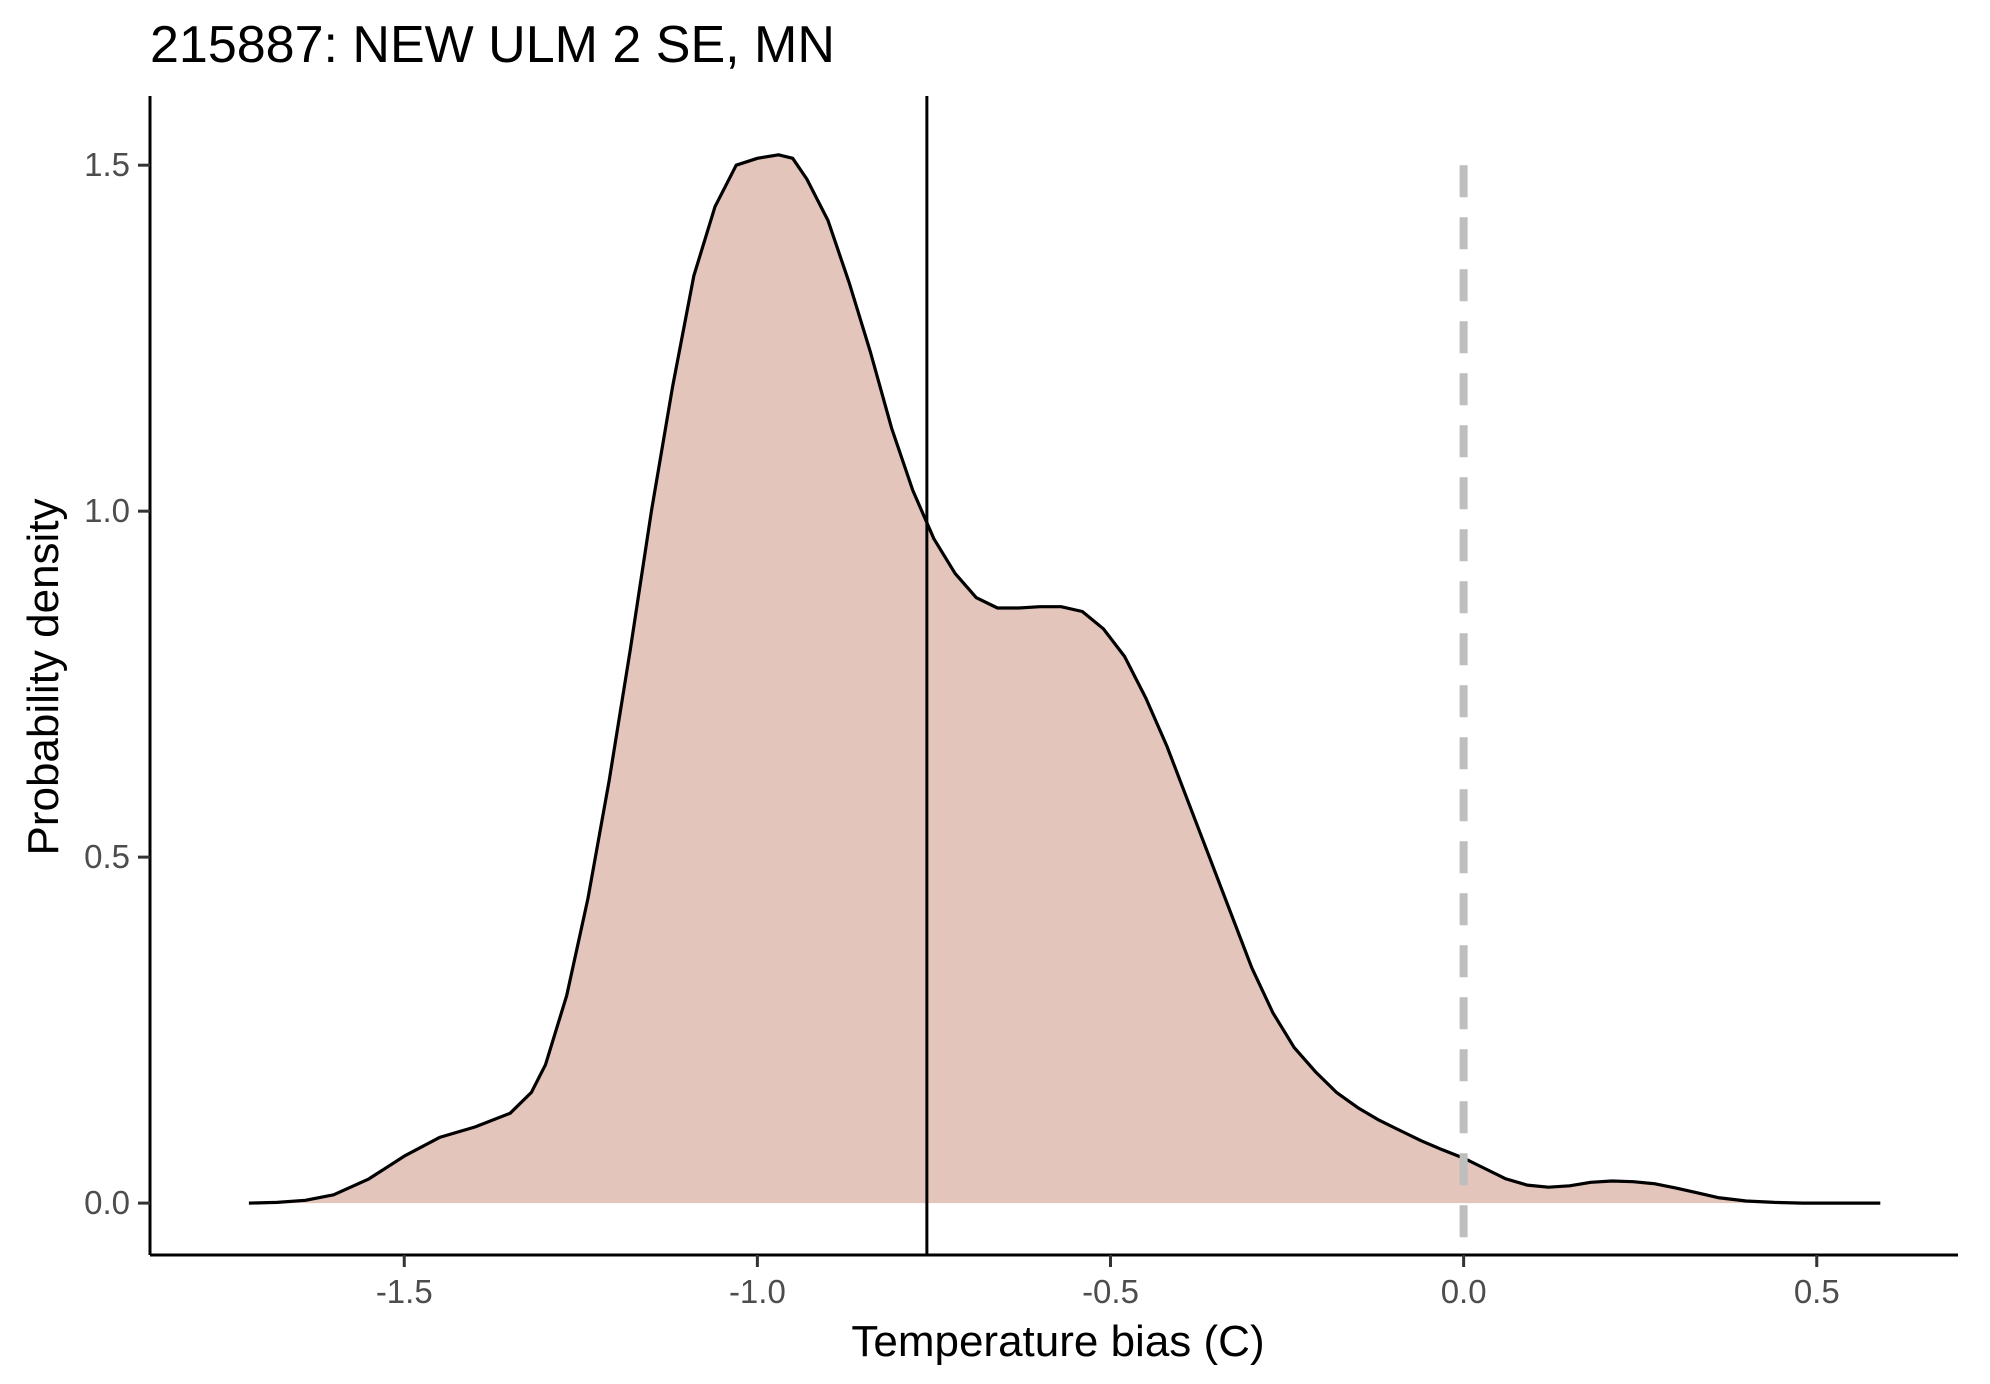 Image resolution: width=1990 pixels, height=1384 pixels. Describe the element at coordinates (107, 164) in the screenshot. I see `y-tick-label: 1.5` at that location.